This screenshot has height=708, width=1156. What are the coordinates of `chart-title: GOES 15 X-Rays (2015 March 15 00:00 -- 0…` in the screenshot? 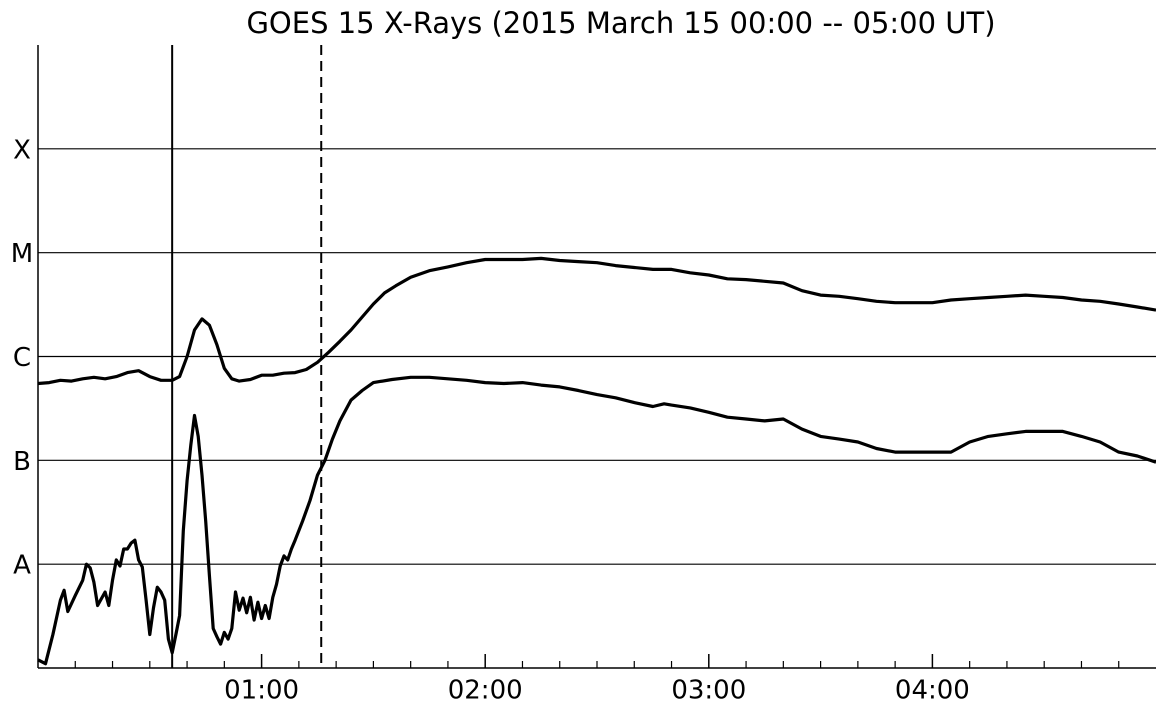 It's located at (620, 23).